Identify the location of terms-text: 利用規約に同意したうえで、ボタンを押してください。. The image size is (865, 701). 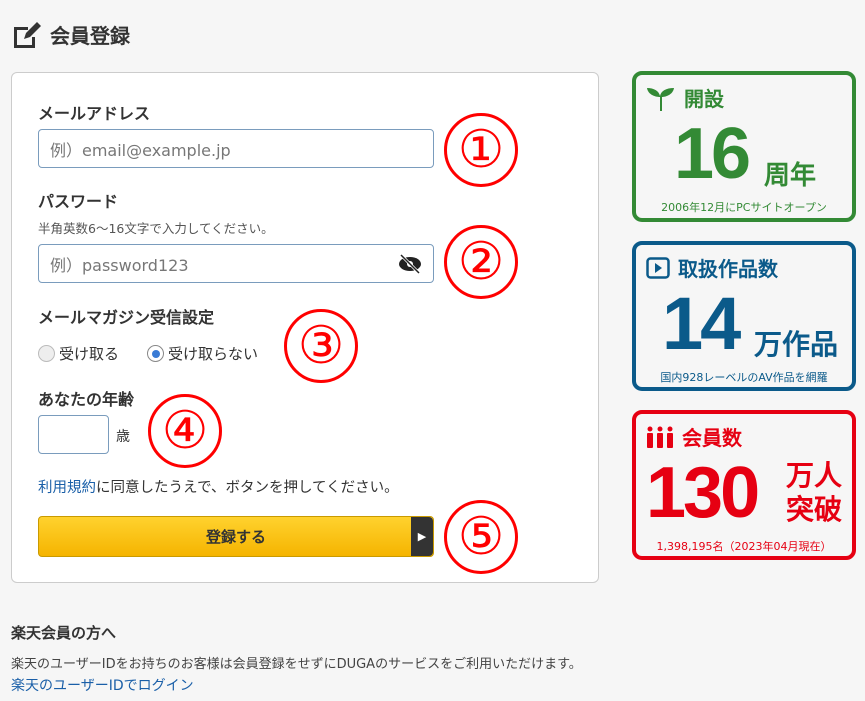
(218, 486).